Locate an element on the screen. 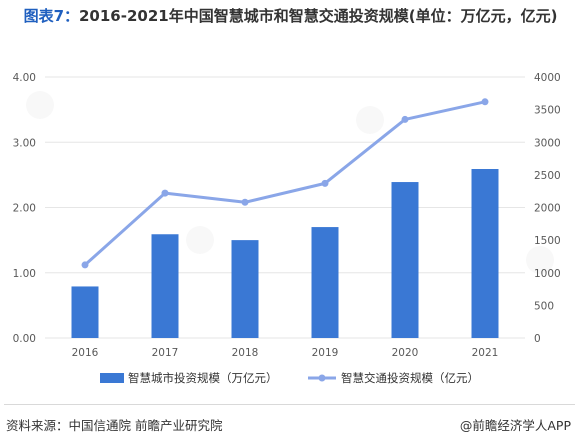 The width and height of the screenshot is (579, 444). title-text: 2016-2021年中国智慧城市和智慧交通投资规模(单位：万亿元，亿元) is located at coordinates (318, 16).